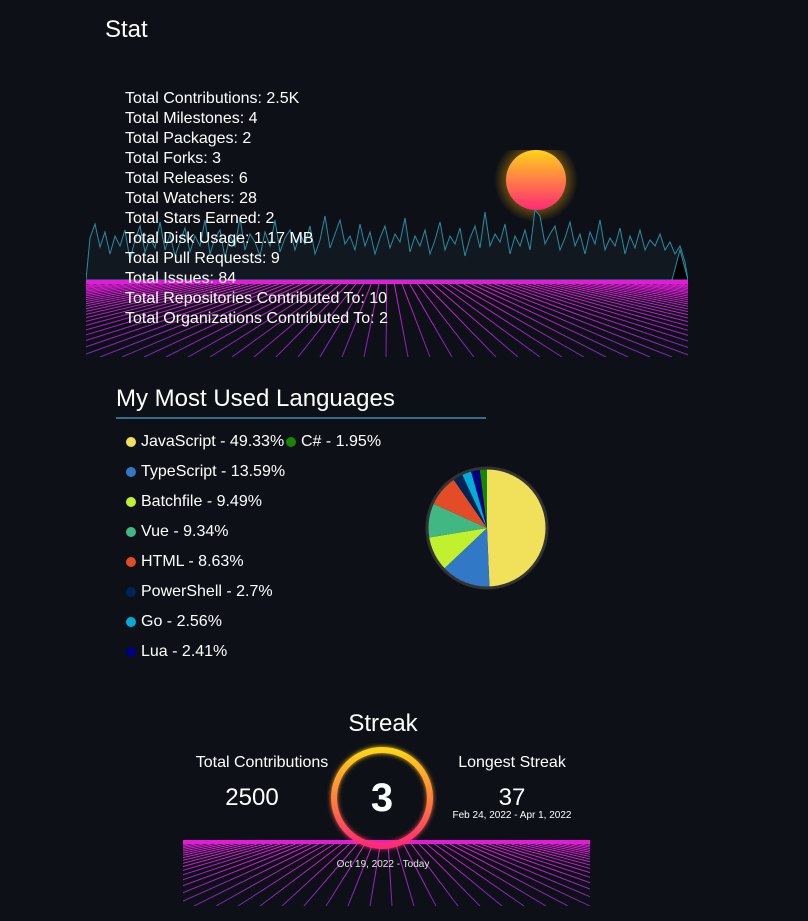 This screenshot has height=921, width=808. I want to click on pie-slice-powershell, so click(469, 500).